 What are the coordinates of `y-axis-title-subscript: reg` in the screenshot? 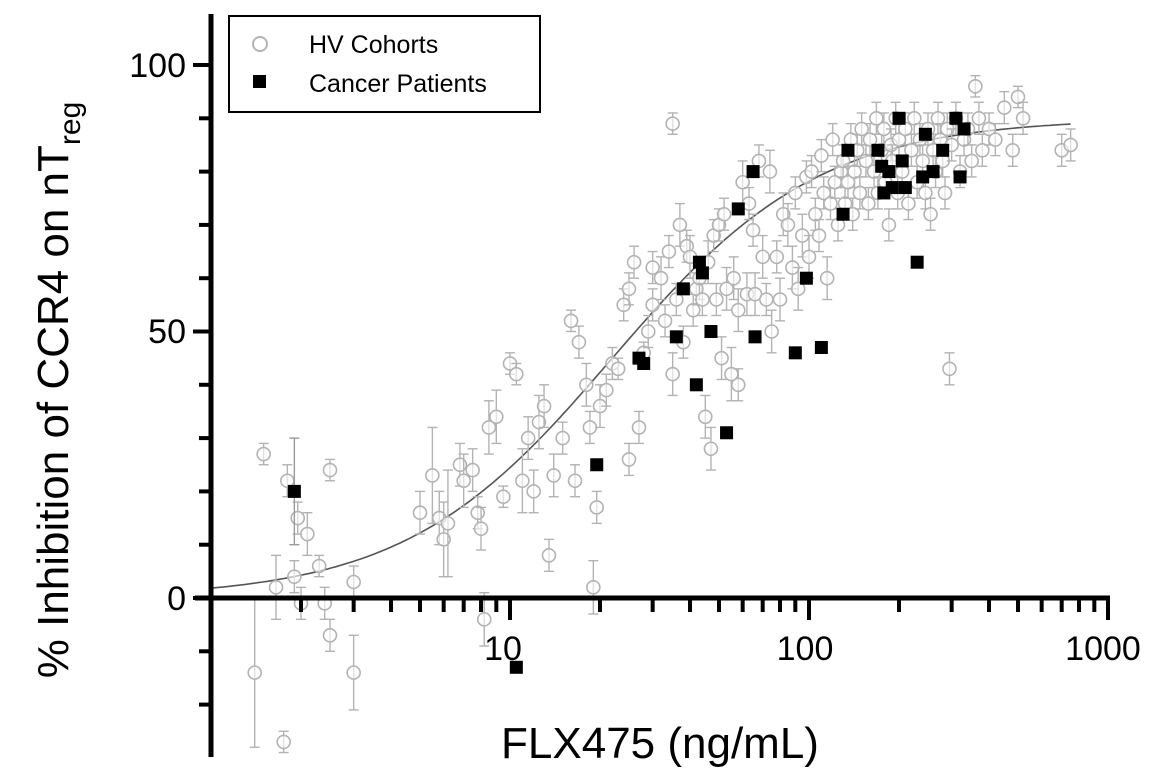 It's located at (70, 123).